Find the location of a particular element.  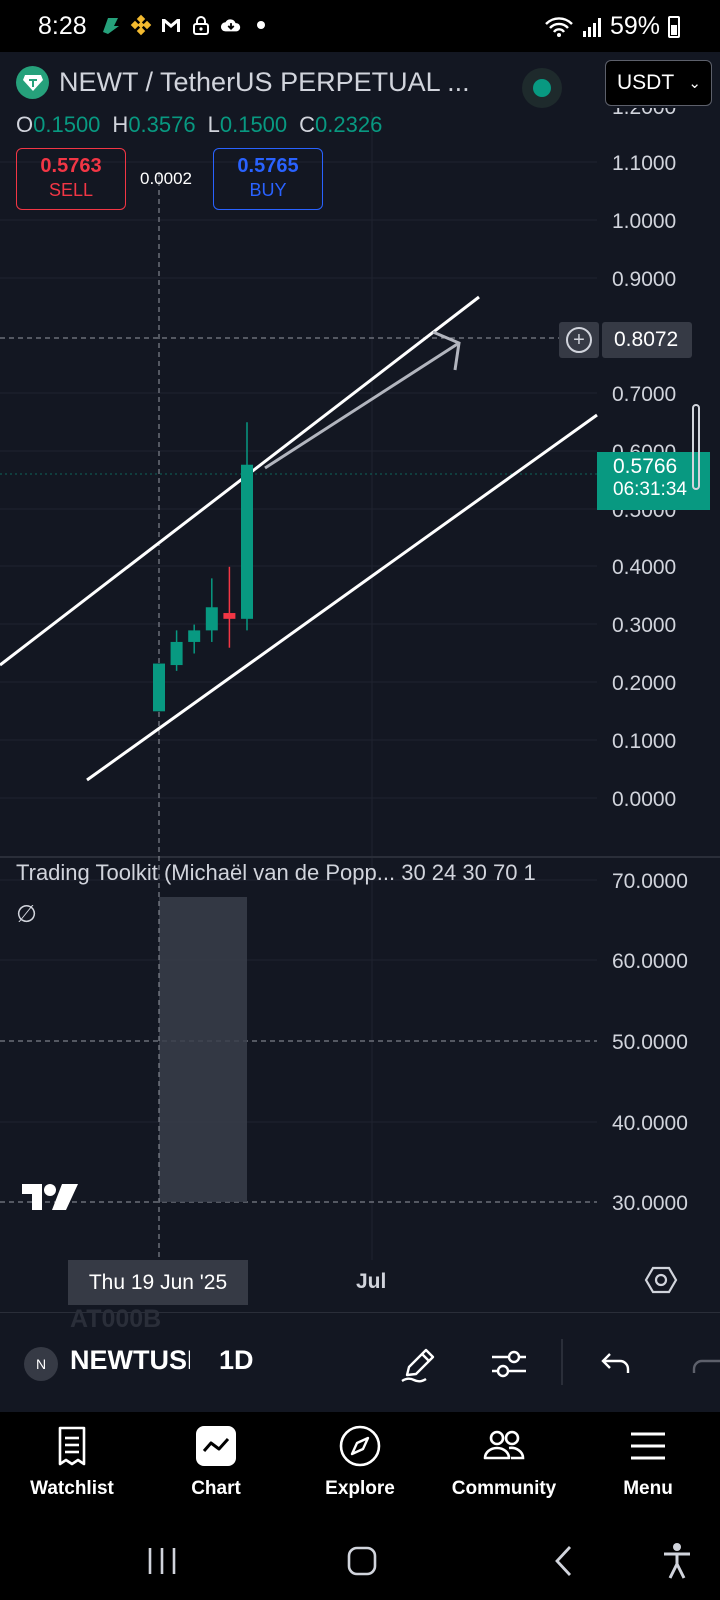

nav-label: Menu is located at coordinates (648, 1488).